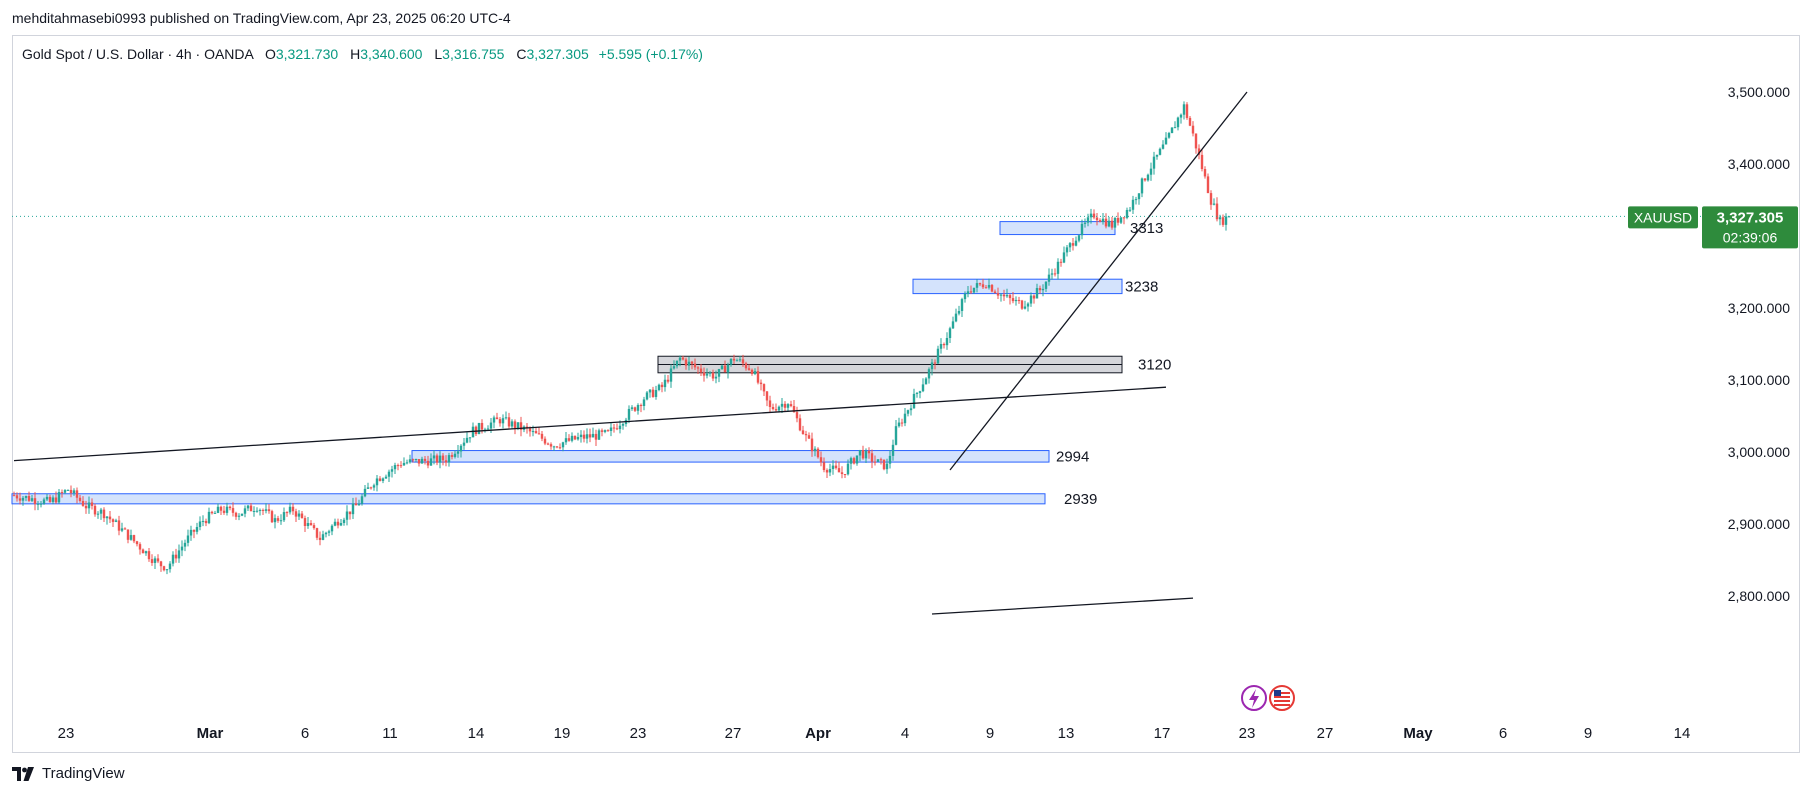 Image resolution: width=1814 pixels, height=798 pixels. What do you see at coordinates (68, 773) in the screenshot?
I see `tradingview-logo: TradingView` at bounding box center [68, 773].